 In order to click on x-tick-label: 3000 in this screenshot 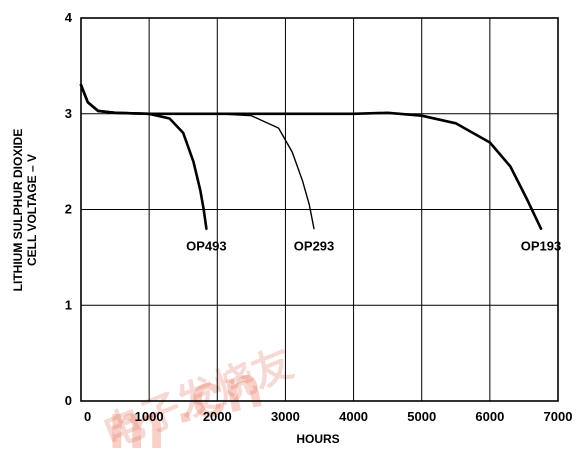, I will do `click(285, 416)`.